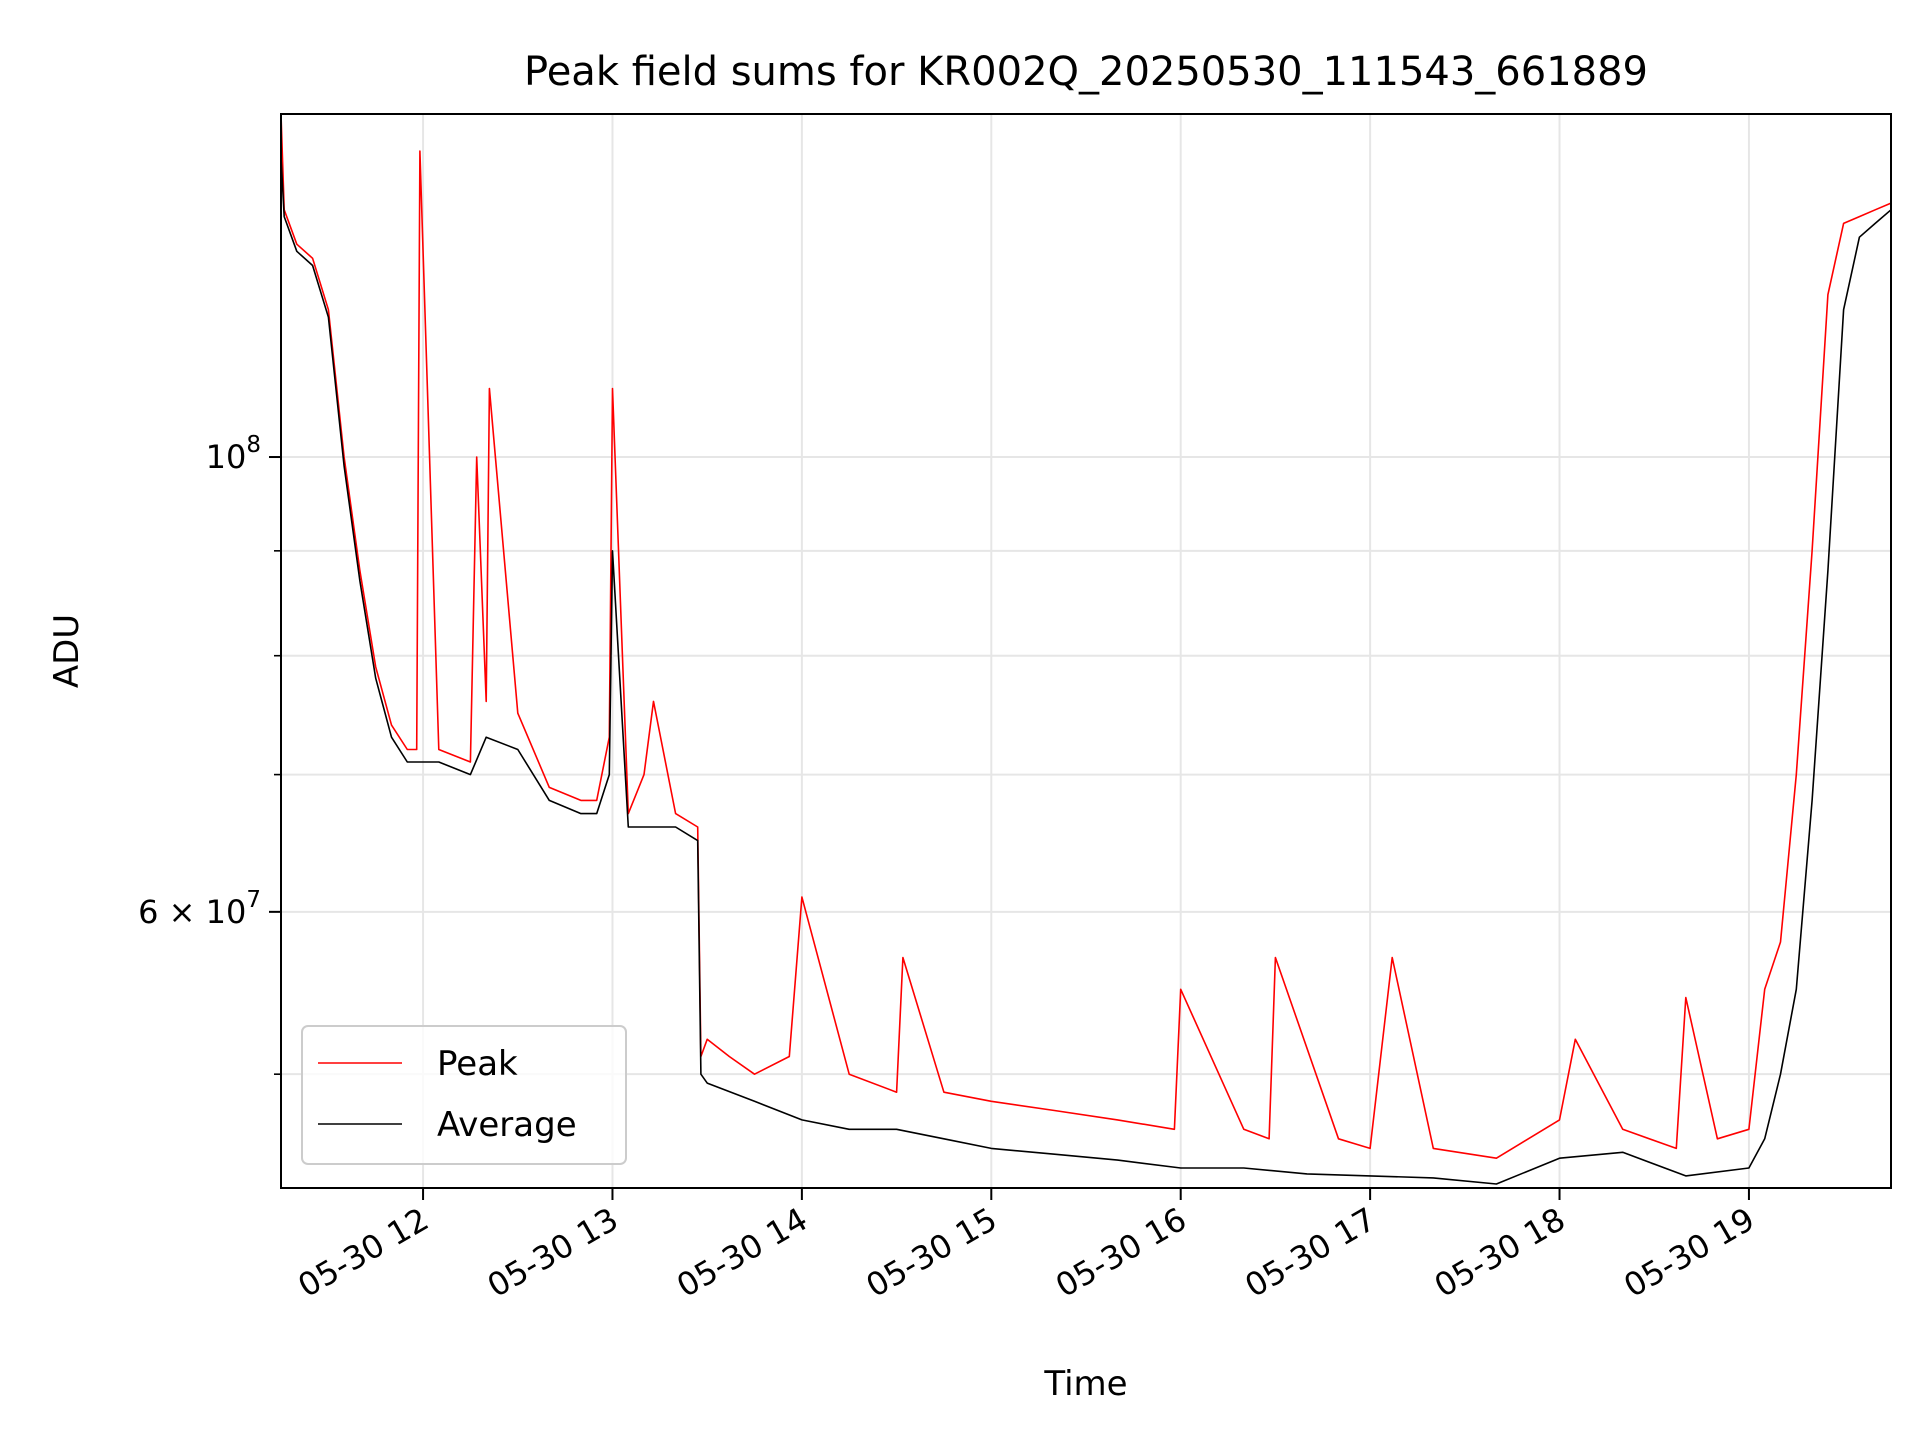  Describe the element at coordinates (192, 912) in the screenshot. I see `y-tick-label-base: 6 × 10` at that location.